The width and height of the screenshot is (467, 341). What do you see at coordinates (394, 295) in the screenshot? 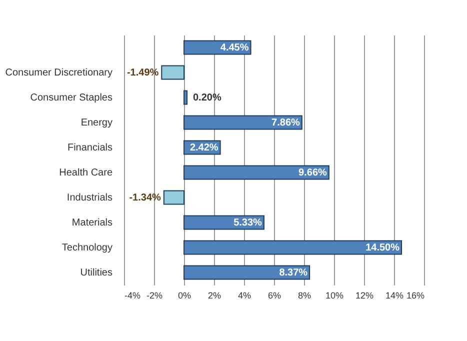
I see `x-tick-label: 14%` at bounding box center [394, 295].